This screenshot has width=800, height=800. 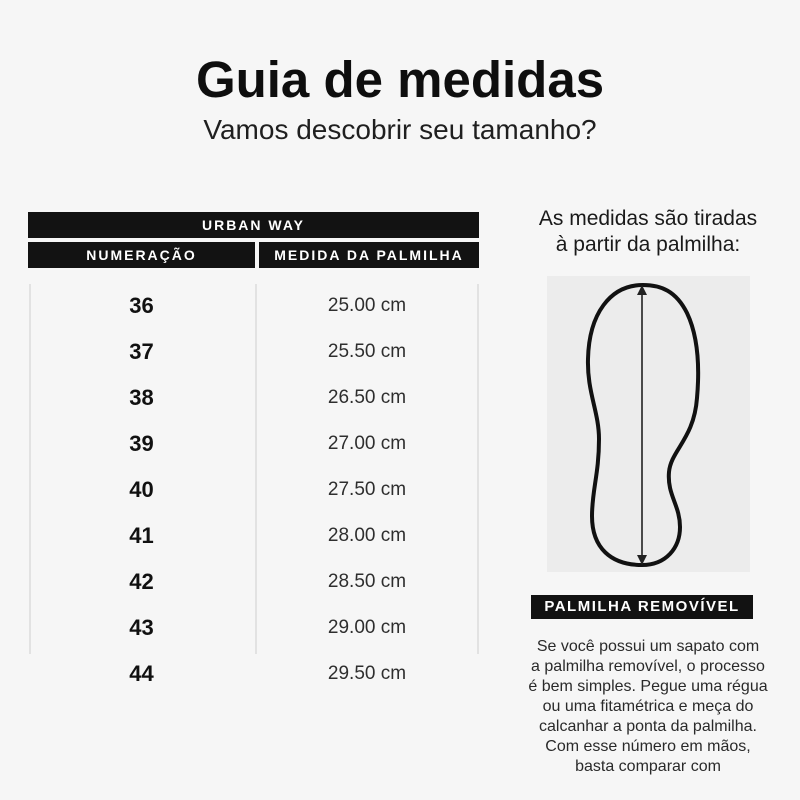 I want to click on column-headers: NUMERAÇÃO MEDIDA DA PALMILHA, so click(x=253, y=255).